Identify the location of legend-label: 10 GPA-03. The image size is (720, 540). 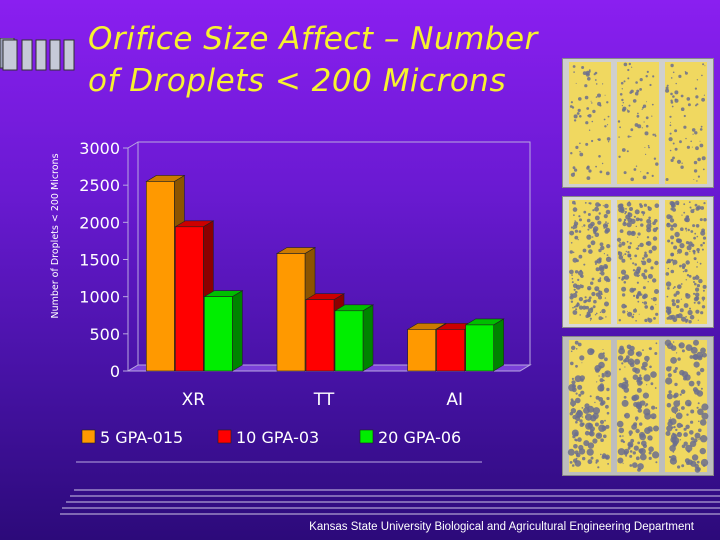
(277, 437).